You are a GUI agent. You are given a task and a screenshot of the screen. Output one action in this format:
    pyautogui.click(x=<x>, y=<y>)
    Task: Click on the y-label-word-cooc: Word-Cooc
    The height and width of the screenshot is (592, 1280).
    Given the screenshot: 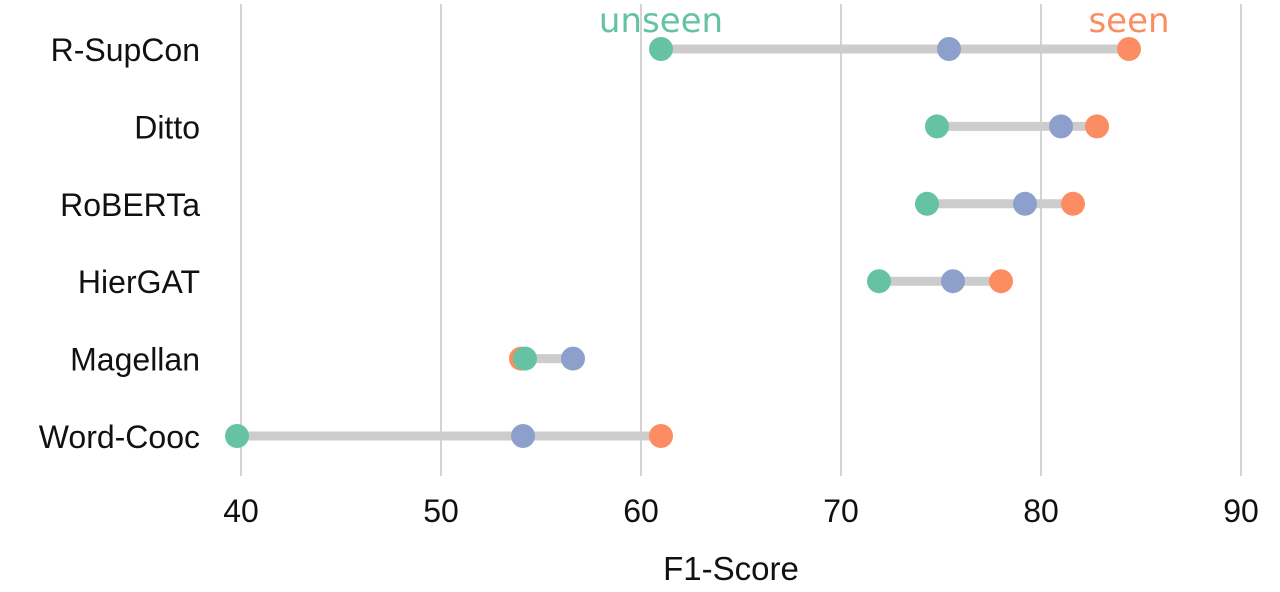 What is the action you would take?
    pyautogui.click(x=119, y=437)
    